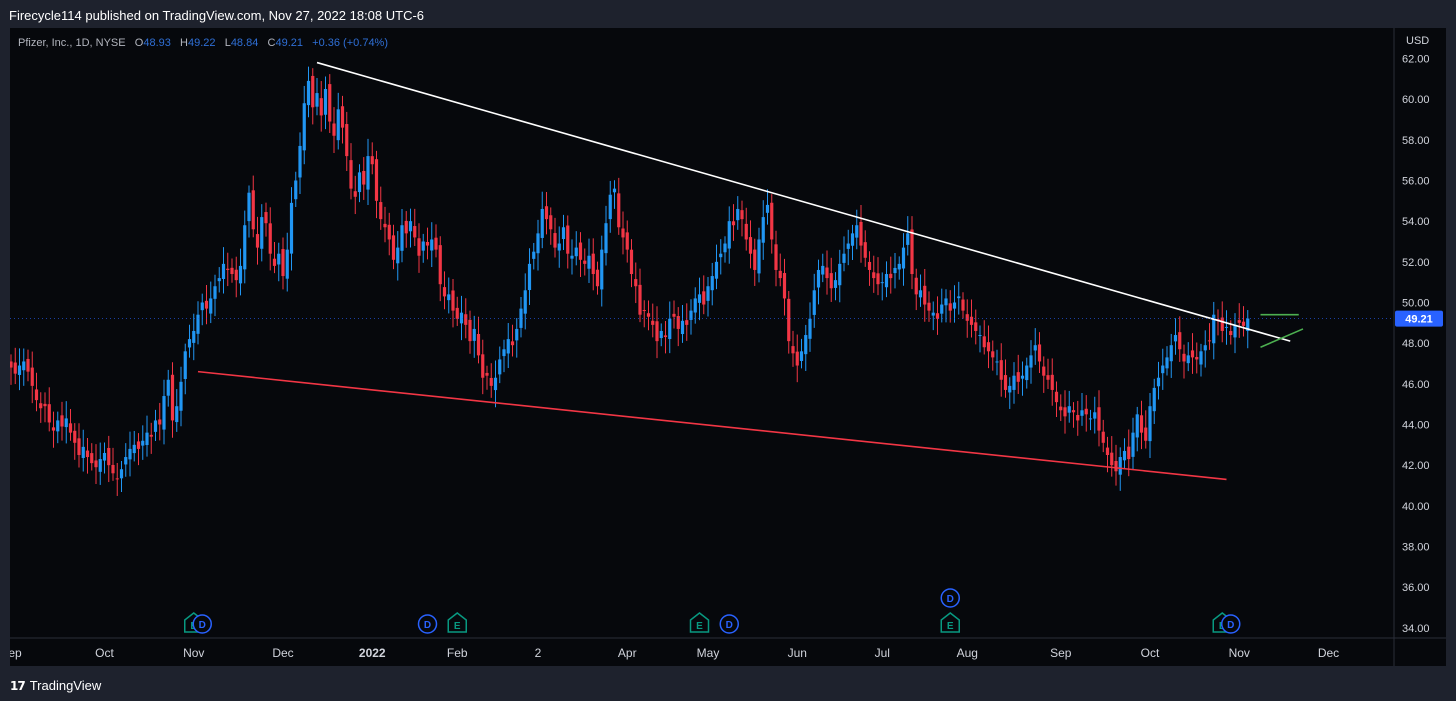  Describe the element at coordinates (72, 43) in the screenshot. I see `symbol-name: Pfizer, Inc., 1D, NYSE` at that location.